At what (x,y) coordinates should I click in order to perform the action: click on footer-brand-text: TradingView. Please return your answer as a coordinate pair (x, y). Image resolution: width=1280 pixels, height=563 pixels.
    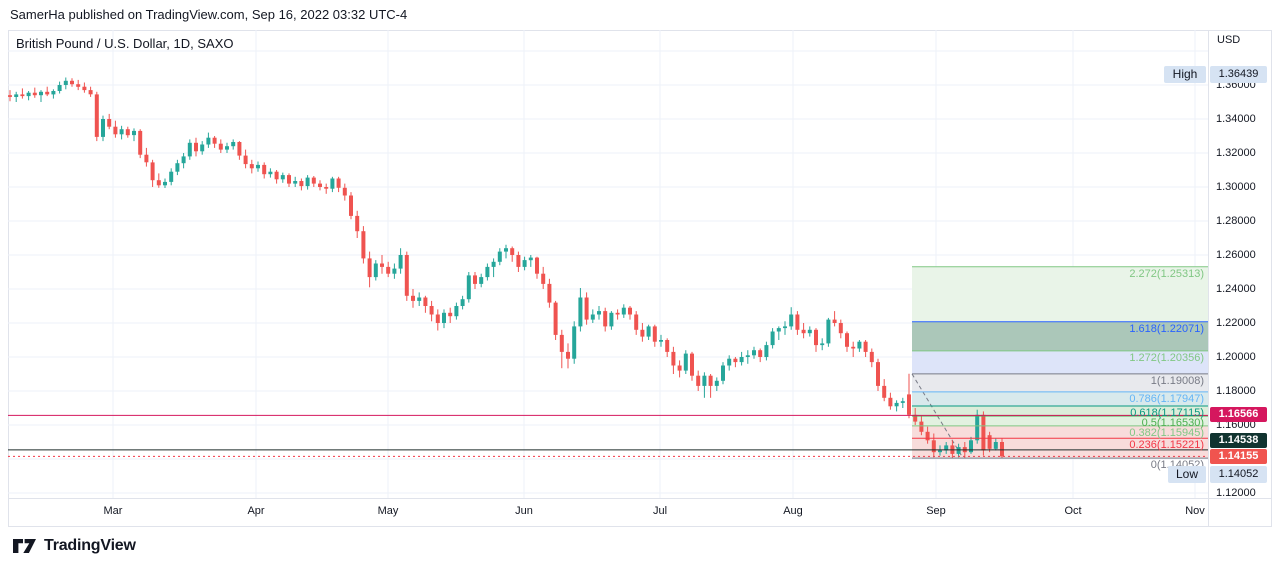
    Looking at the image, I should click on (90, 545).